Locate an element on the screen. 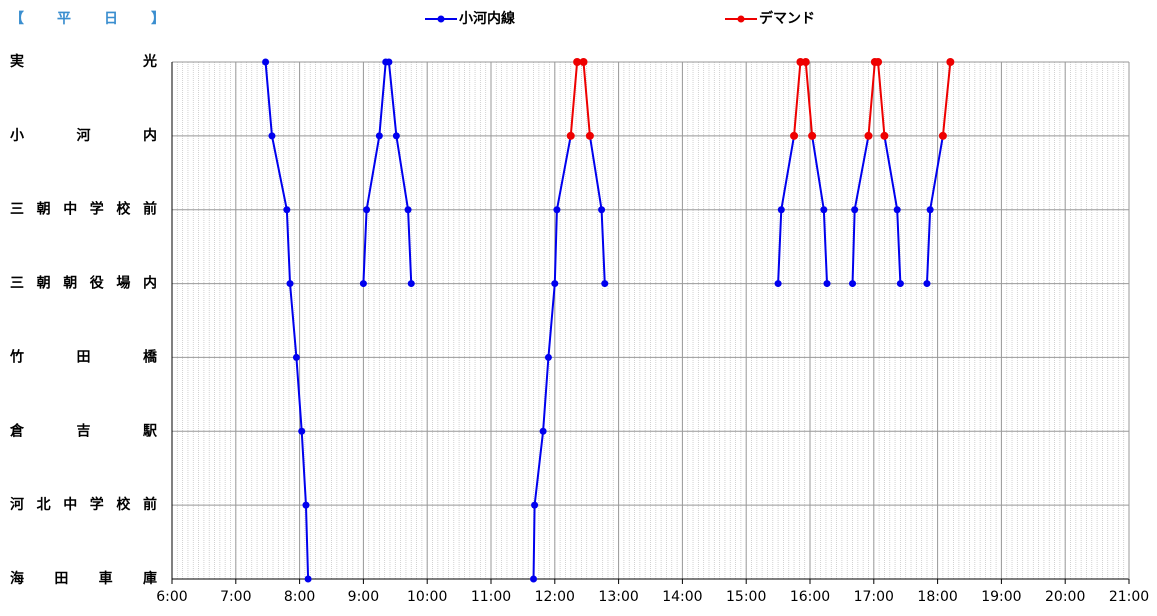 The image size is (1157, 616). legend-label: 小河内線 is located at coordinates (487, 18).